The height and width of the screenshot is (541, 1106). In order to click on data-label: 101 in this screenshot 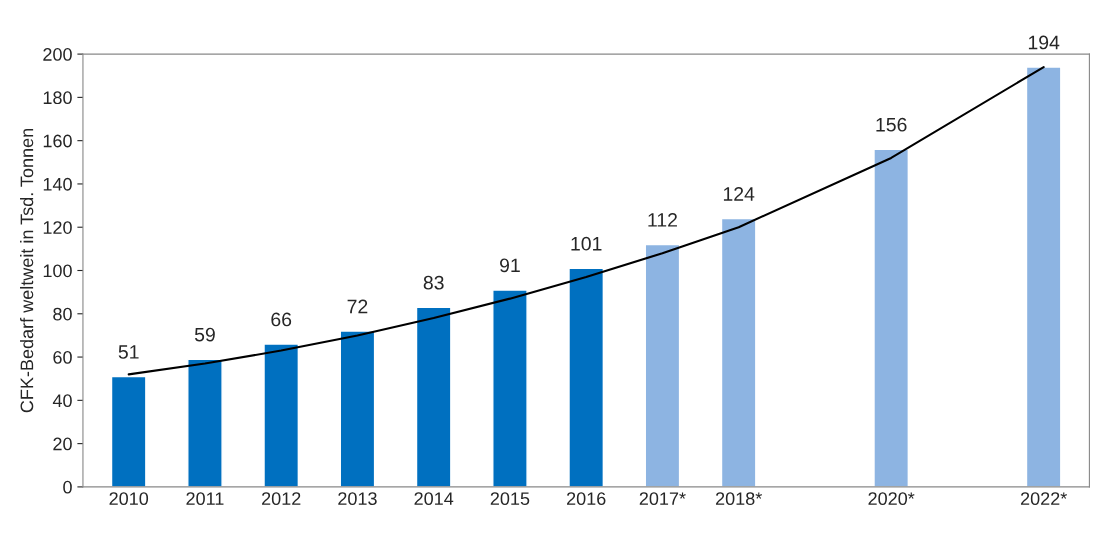, I will do `click(586, 243)`.